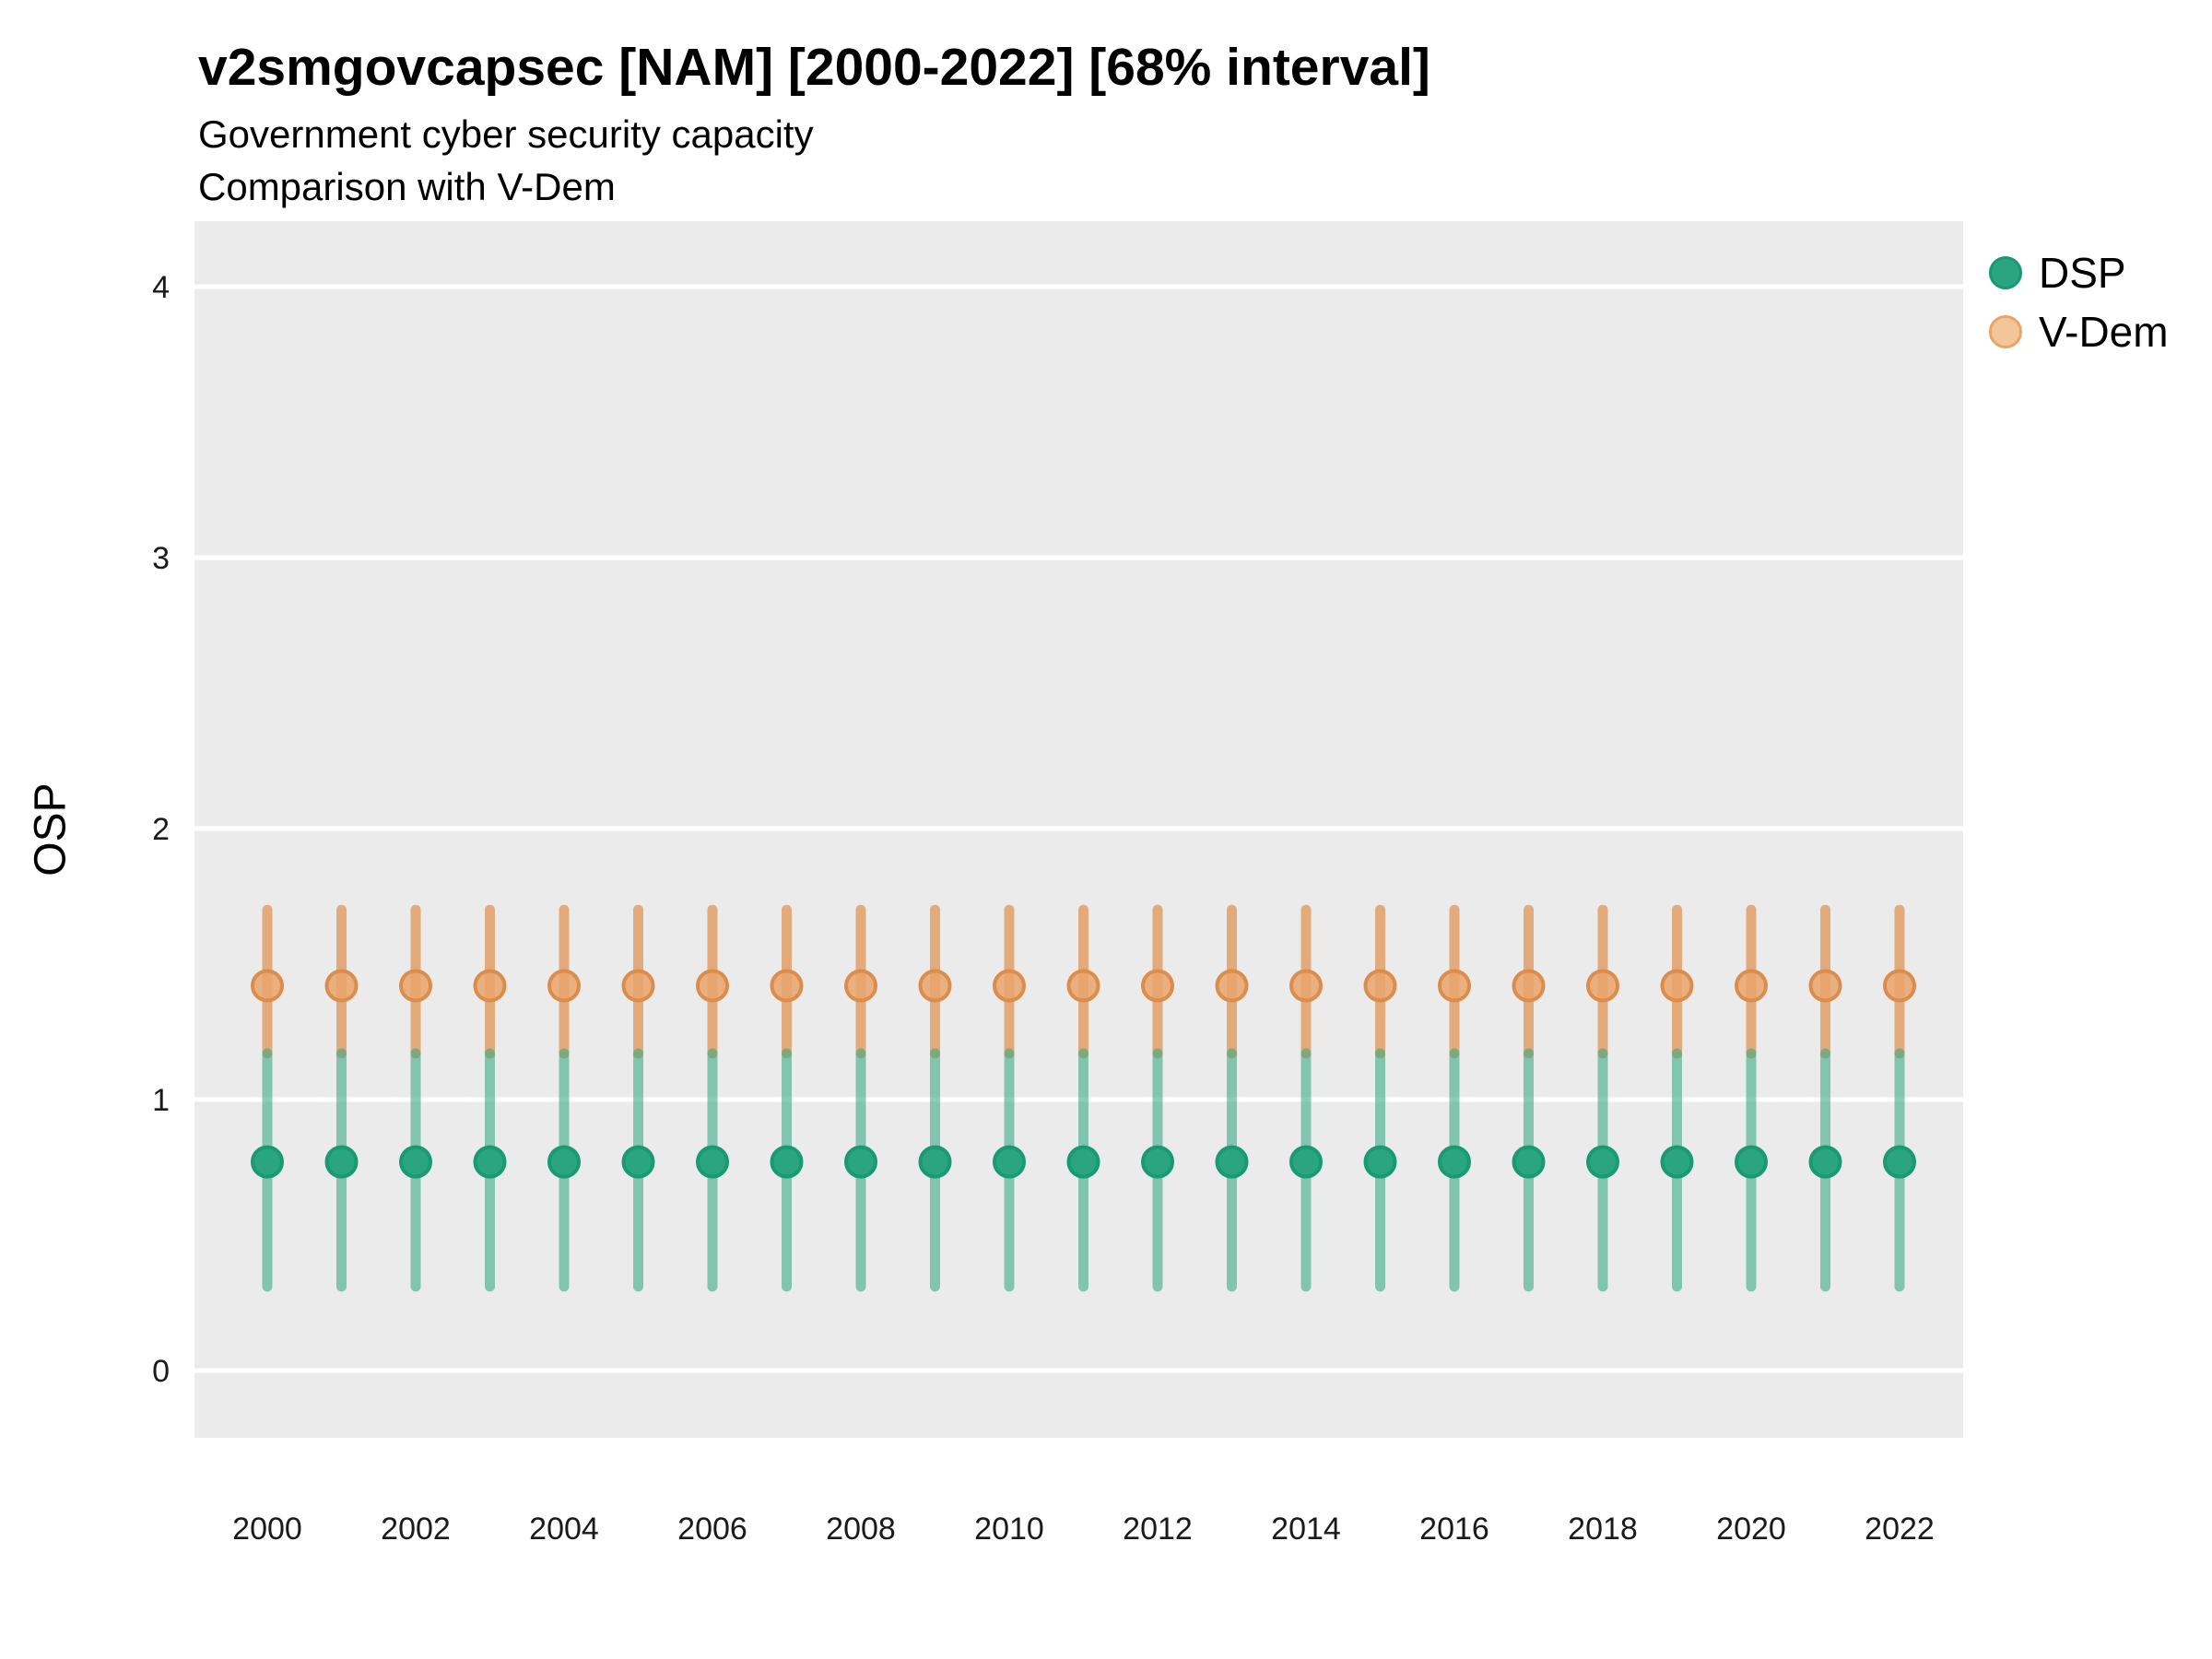 The image size is (2212, 1659). I want to click on x-tick-label-2016: 2016, so click(1454, 1529).